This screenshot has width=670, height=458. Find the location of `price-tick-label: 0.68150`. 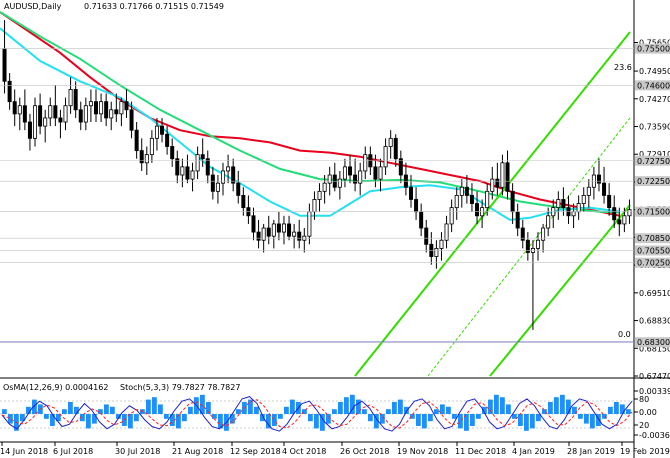

price-tick-label: 0.68150 is located at coordinates (654, 348).